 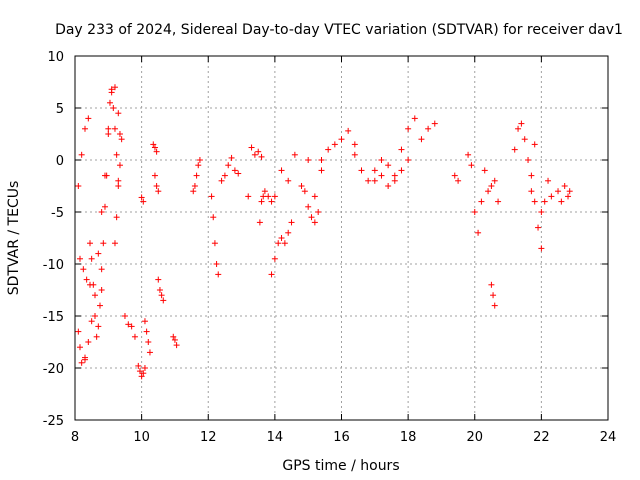 What do you see at coordinates (14, 238) in the screenshot?
I see `y-axis-label: SDTVAR / TECUs` at bounding box center [14, 238].